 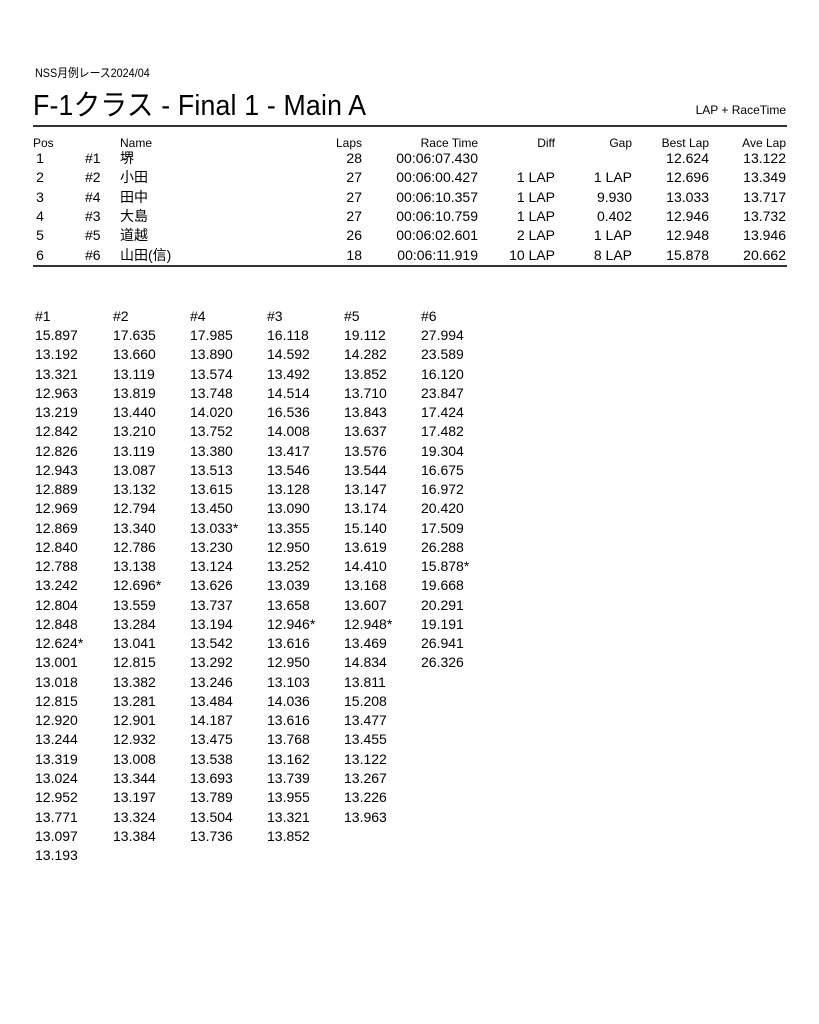 I want to click on lap-time: 13.544, so click(x=365, y=469).